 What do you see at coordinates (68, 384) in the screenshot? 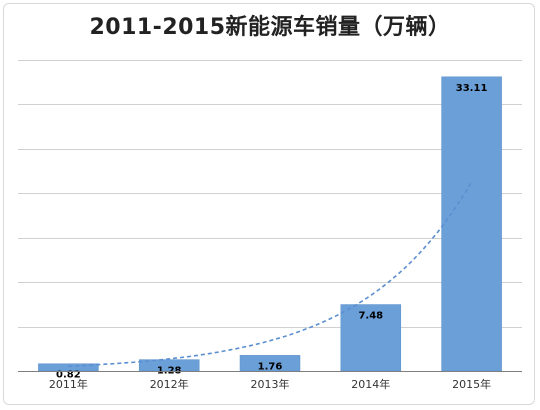
I see `x-tick-label: 2011年` at bounding box center [68, 384].